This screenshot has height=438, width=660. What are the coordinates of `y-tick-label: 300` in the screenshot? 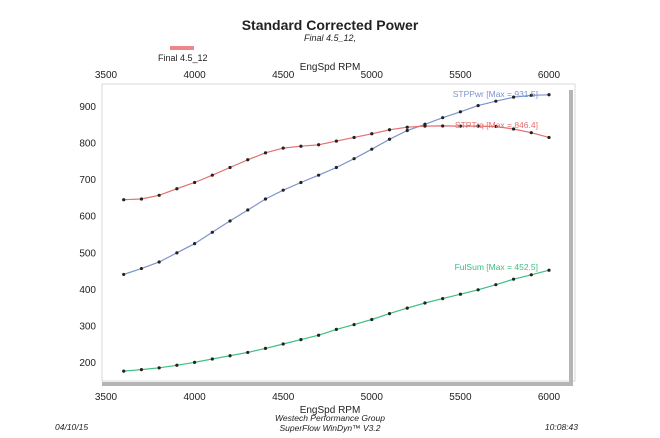 It's located at (87, 327).